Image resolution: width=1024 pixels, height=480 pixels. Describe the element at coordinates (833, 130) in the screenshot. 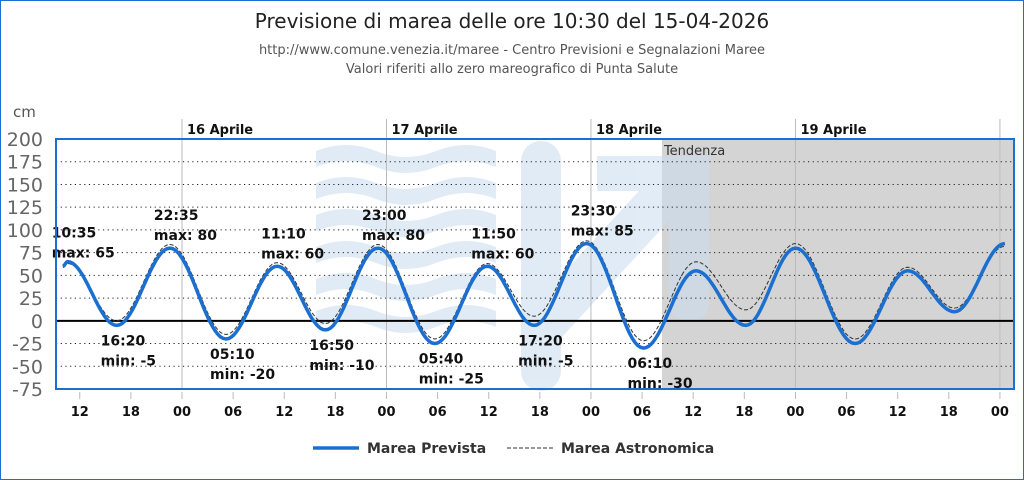

I see `day-label: 19 Aprile` at that location.